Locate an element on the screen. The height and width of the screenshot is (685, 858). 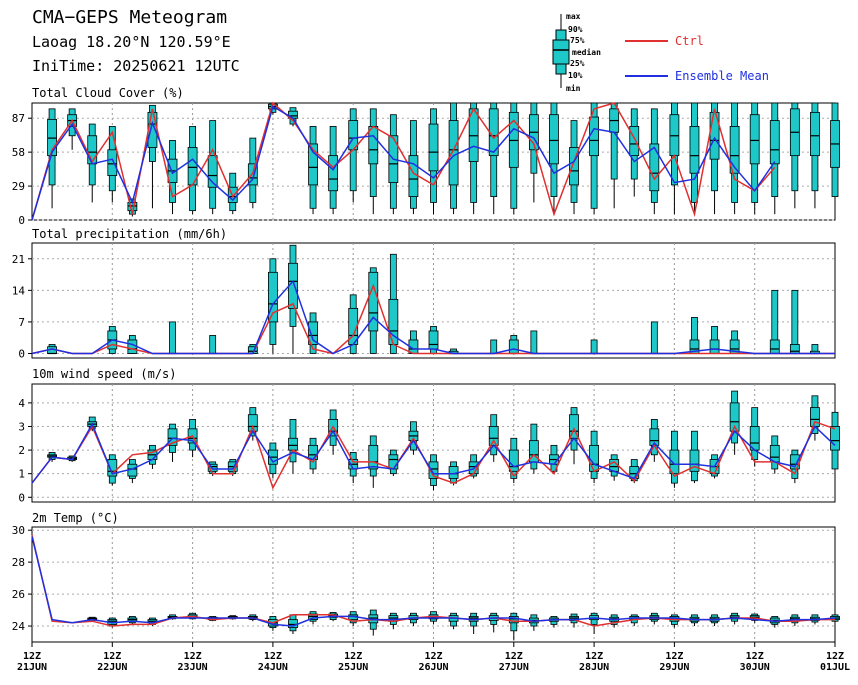
panel-title-temp: 2m Temp (°C) is located at coordinates (75, 518).